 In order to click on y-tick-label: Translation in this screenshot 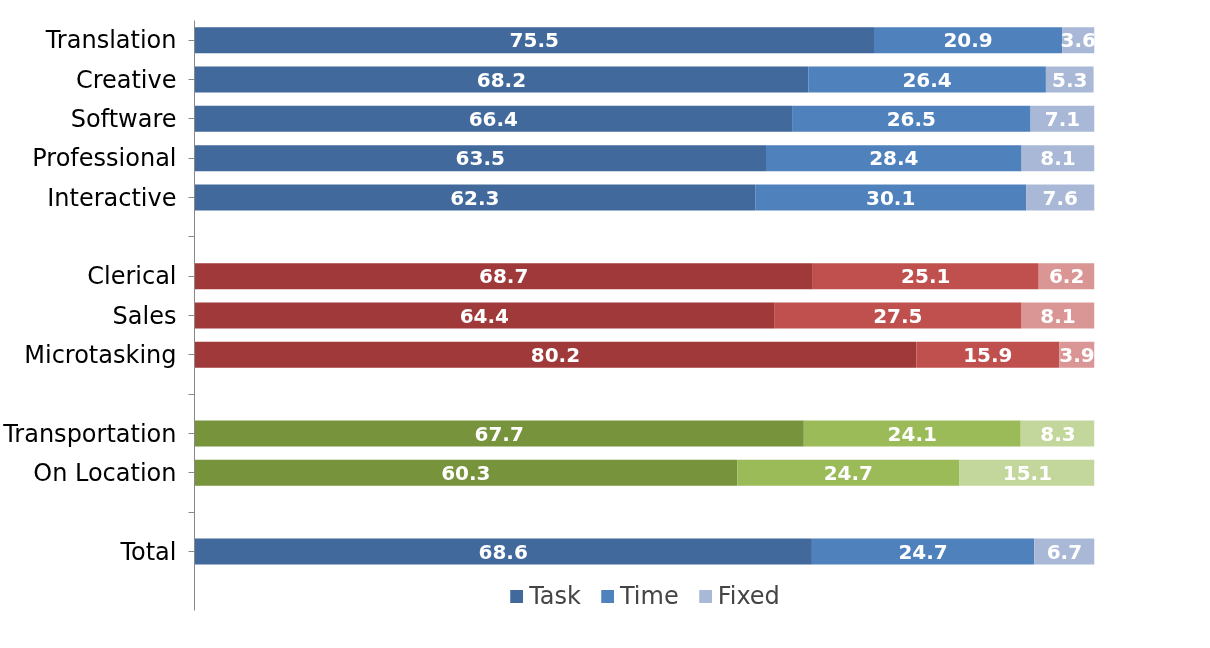, I will do `click(110, 40)`.